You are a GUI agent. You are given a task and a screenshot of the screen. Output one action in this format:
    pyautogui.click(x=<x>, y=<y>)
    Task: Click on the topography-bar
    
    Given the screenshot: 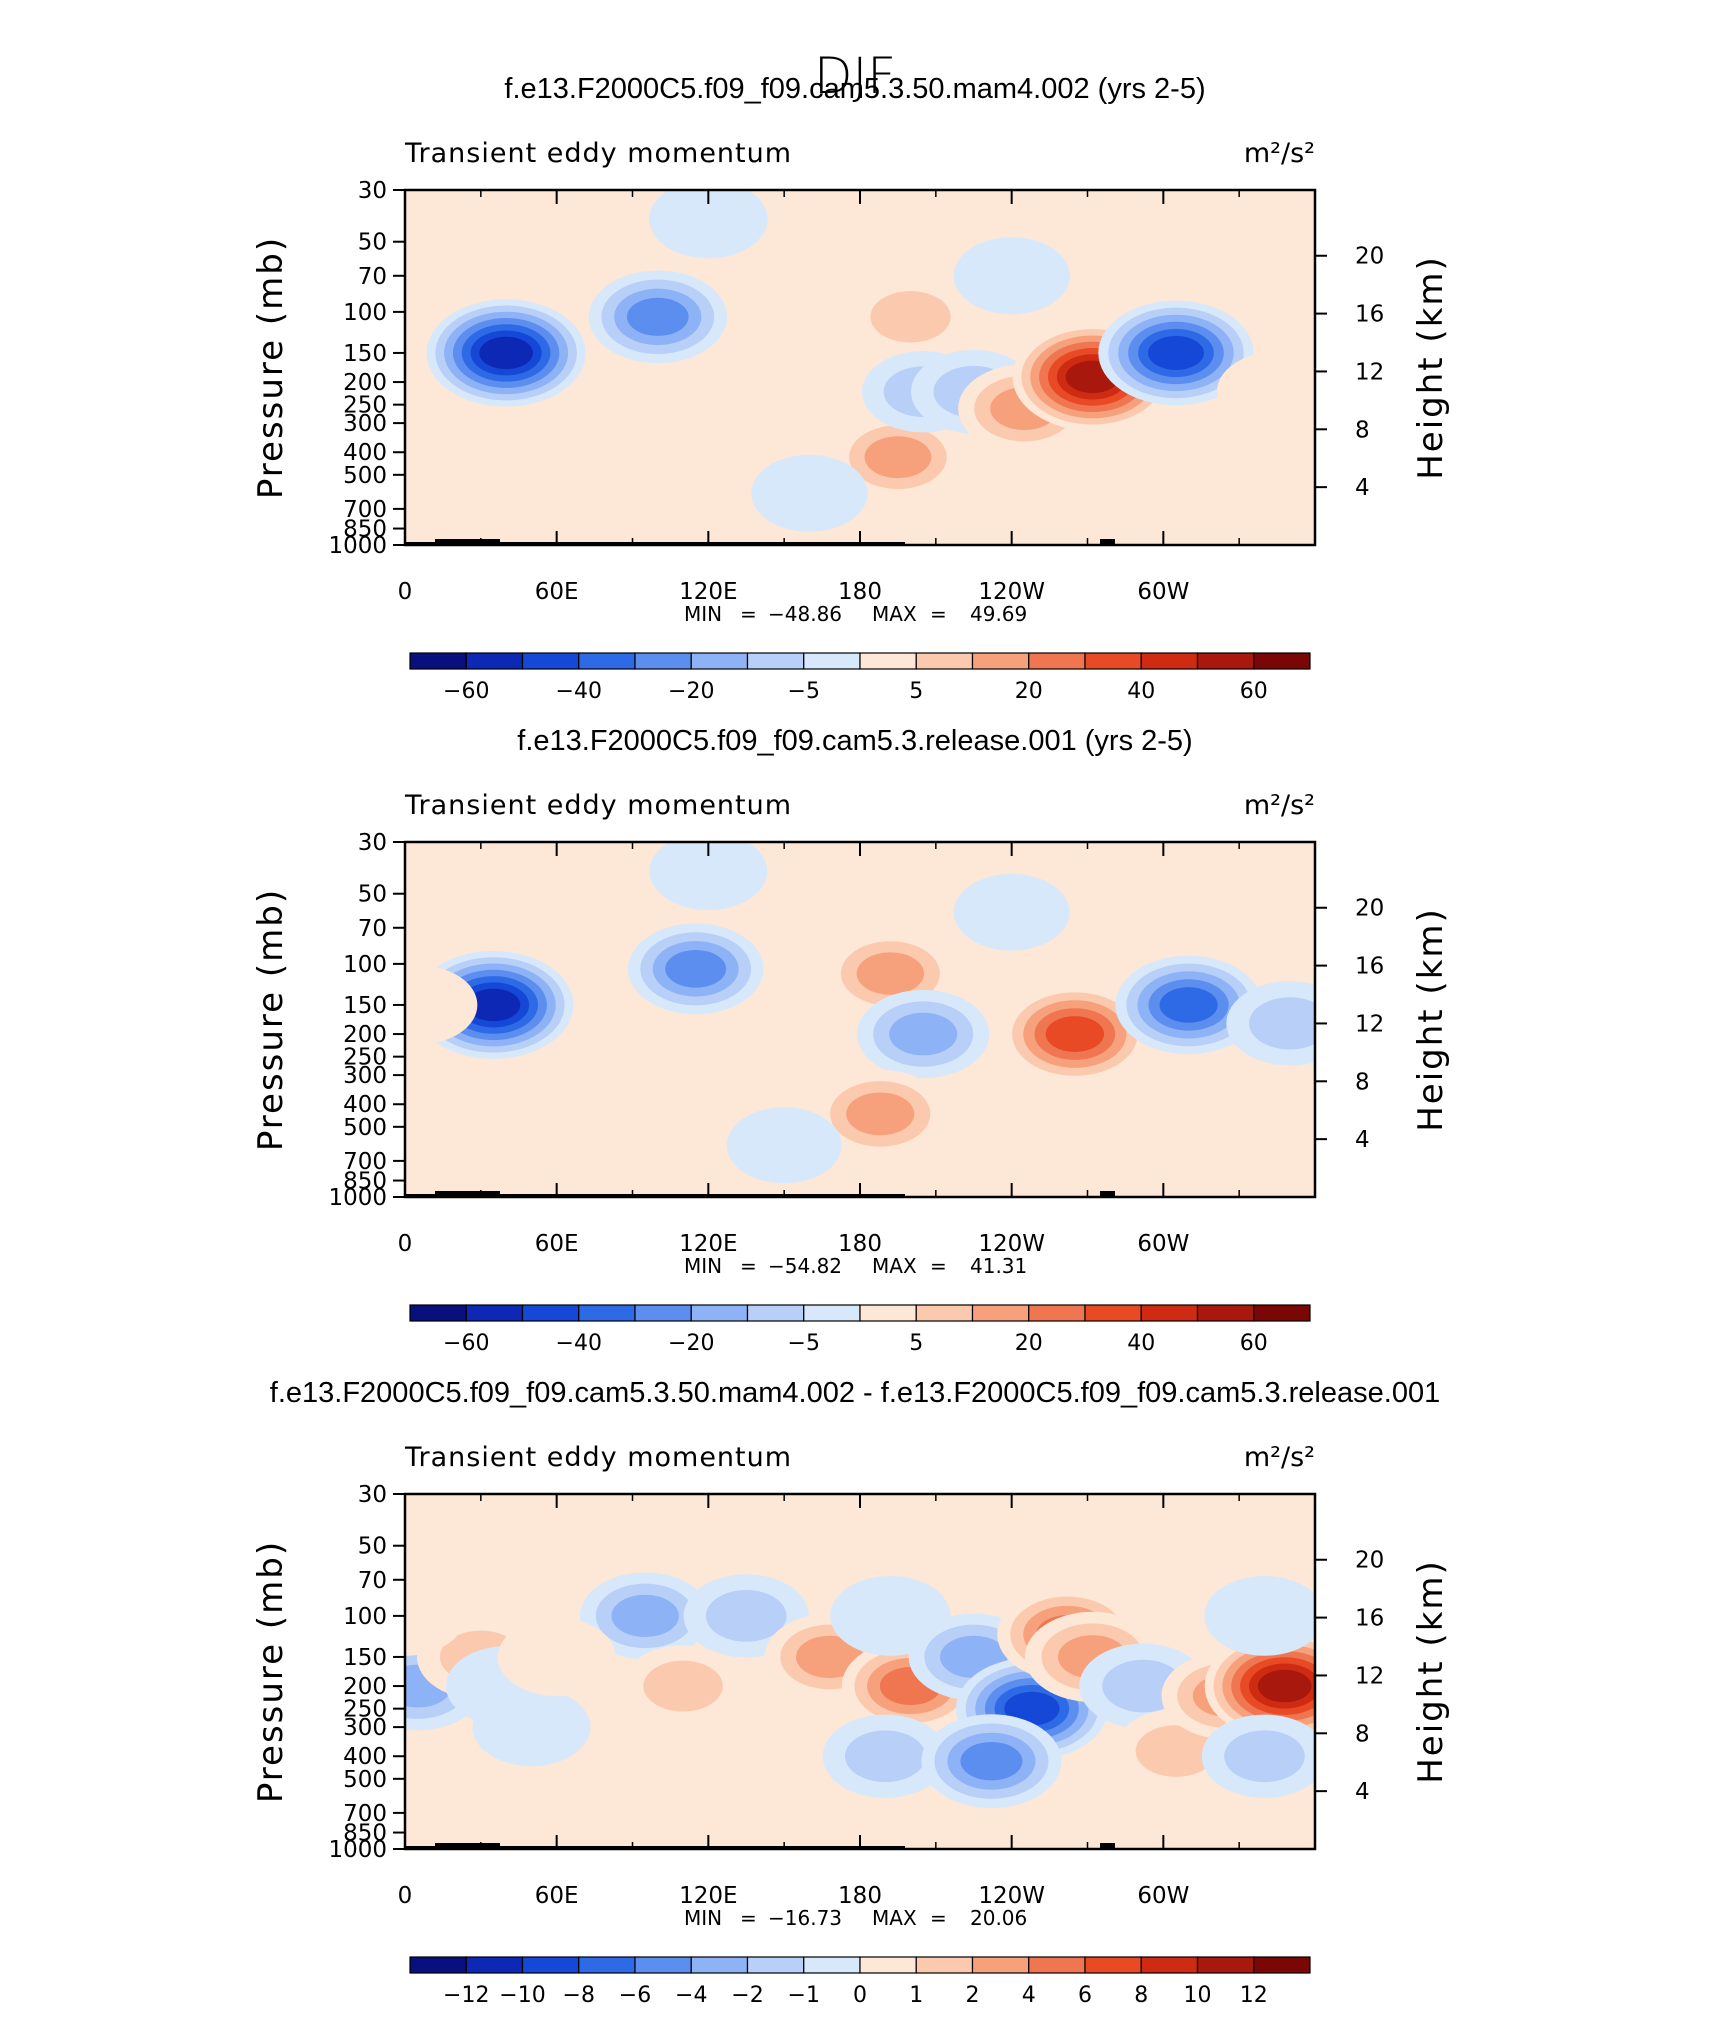 What is the action you would take?
    pyautogui.click(x=1107, y=1846)
    